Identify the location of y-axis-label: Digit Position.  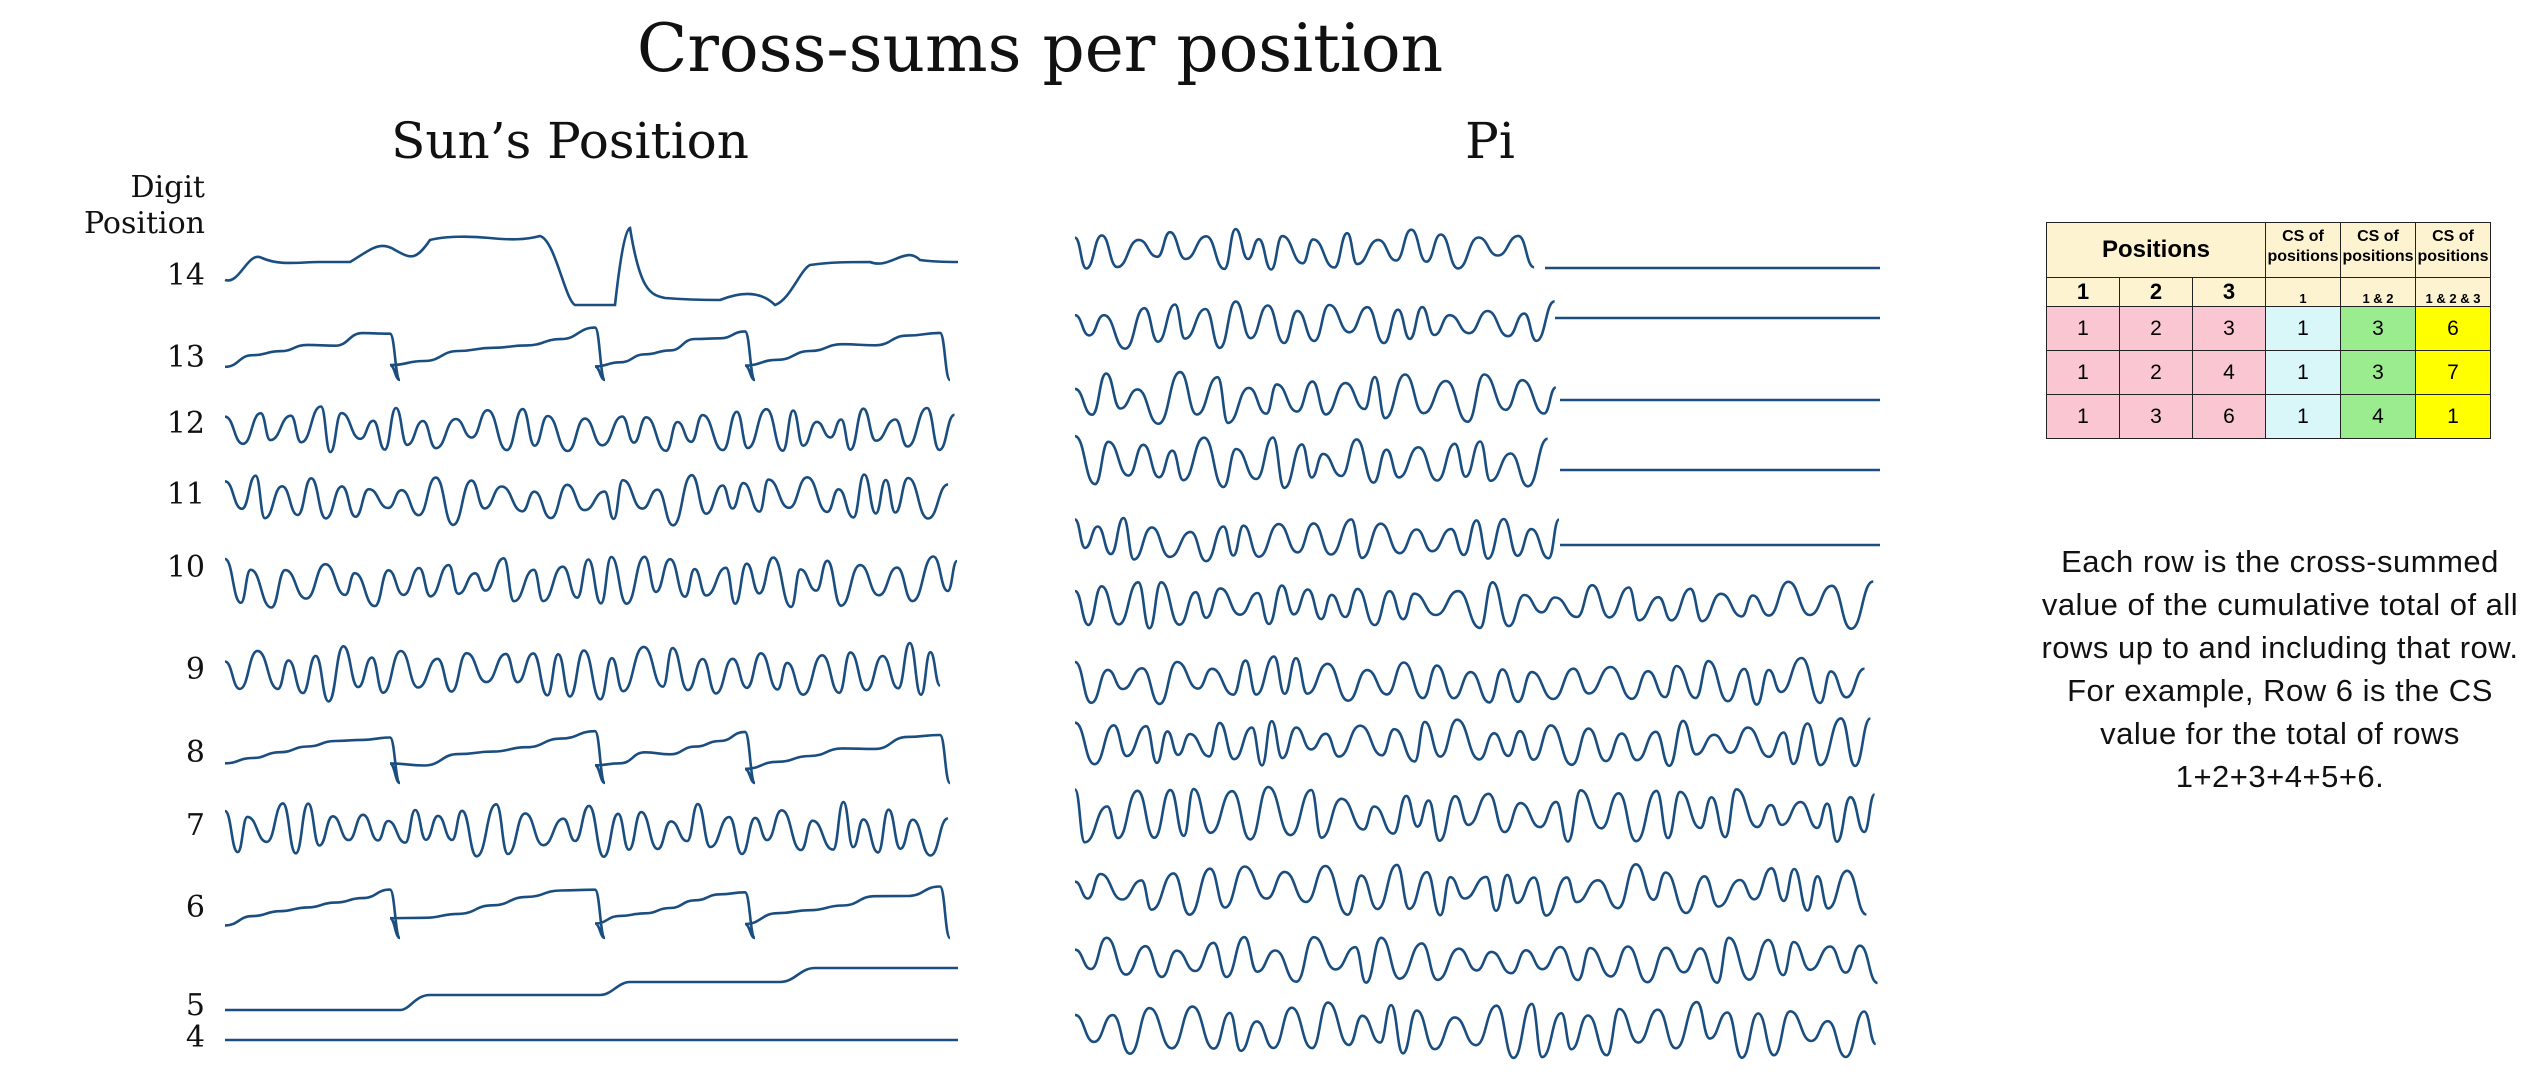
(144, 205).